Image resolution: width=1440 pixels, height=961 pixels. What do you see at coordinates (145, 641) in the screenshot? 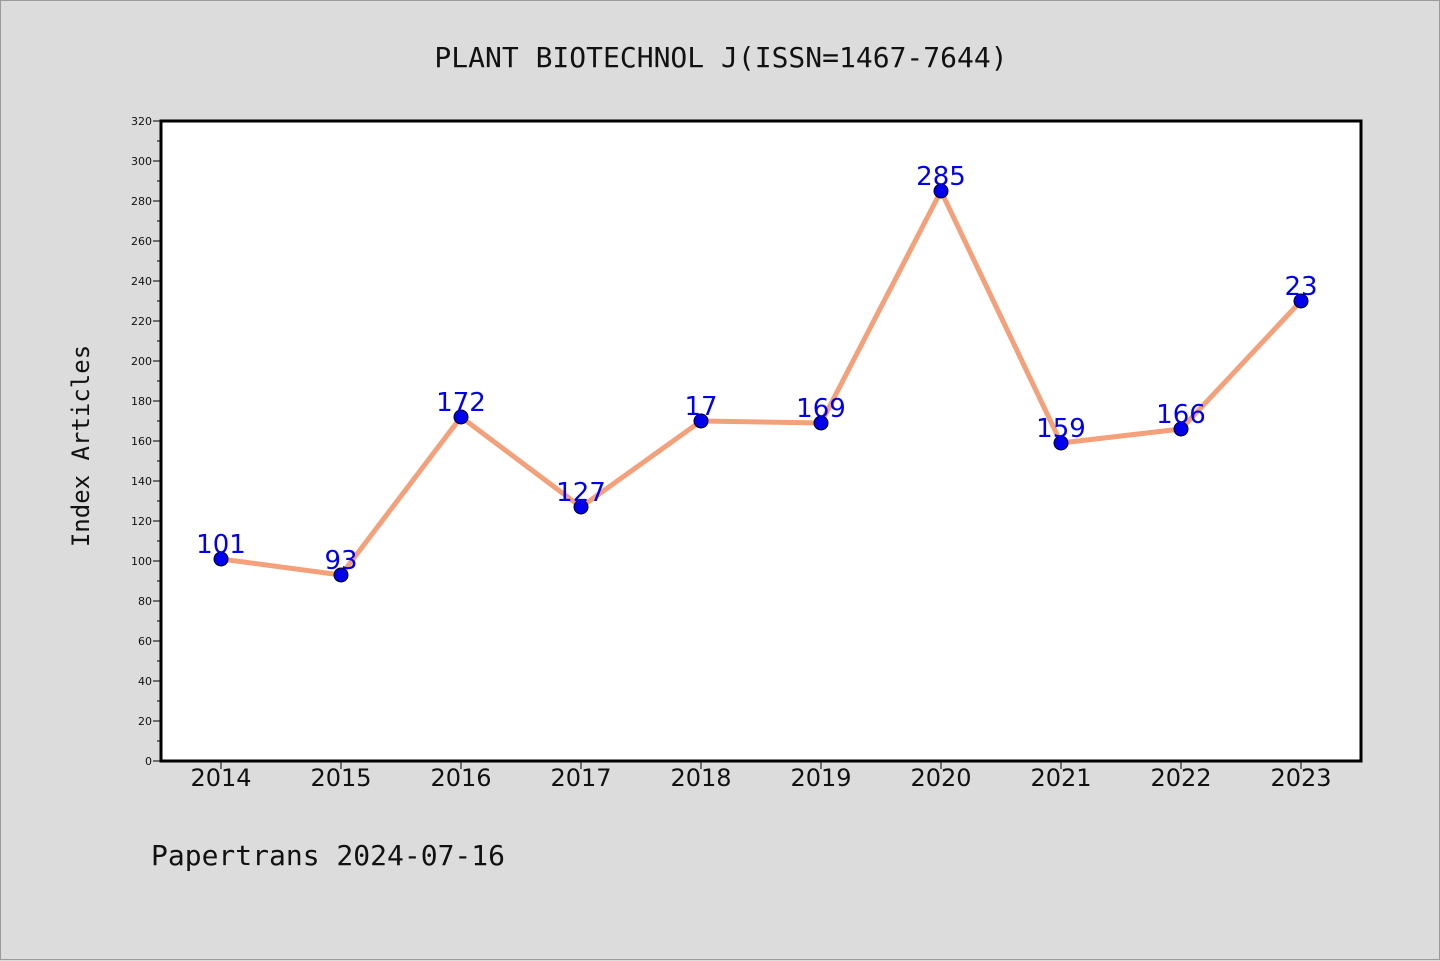
I see `y-tick-label: 60` at bounding box center [145, 641].